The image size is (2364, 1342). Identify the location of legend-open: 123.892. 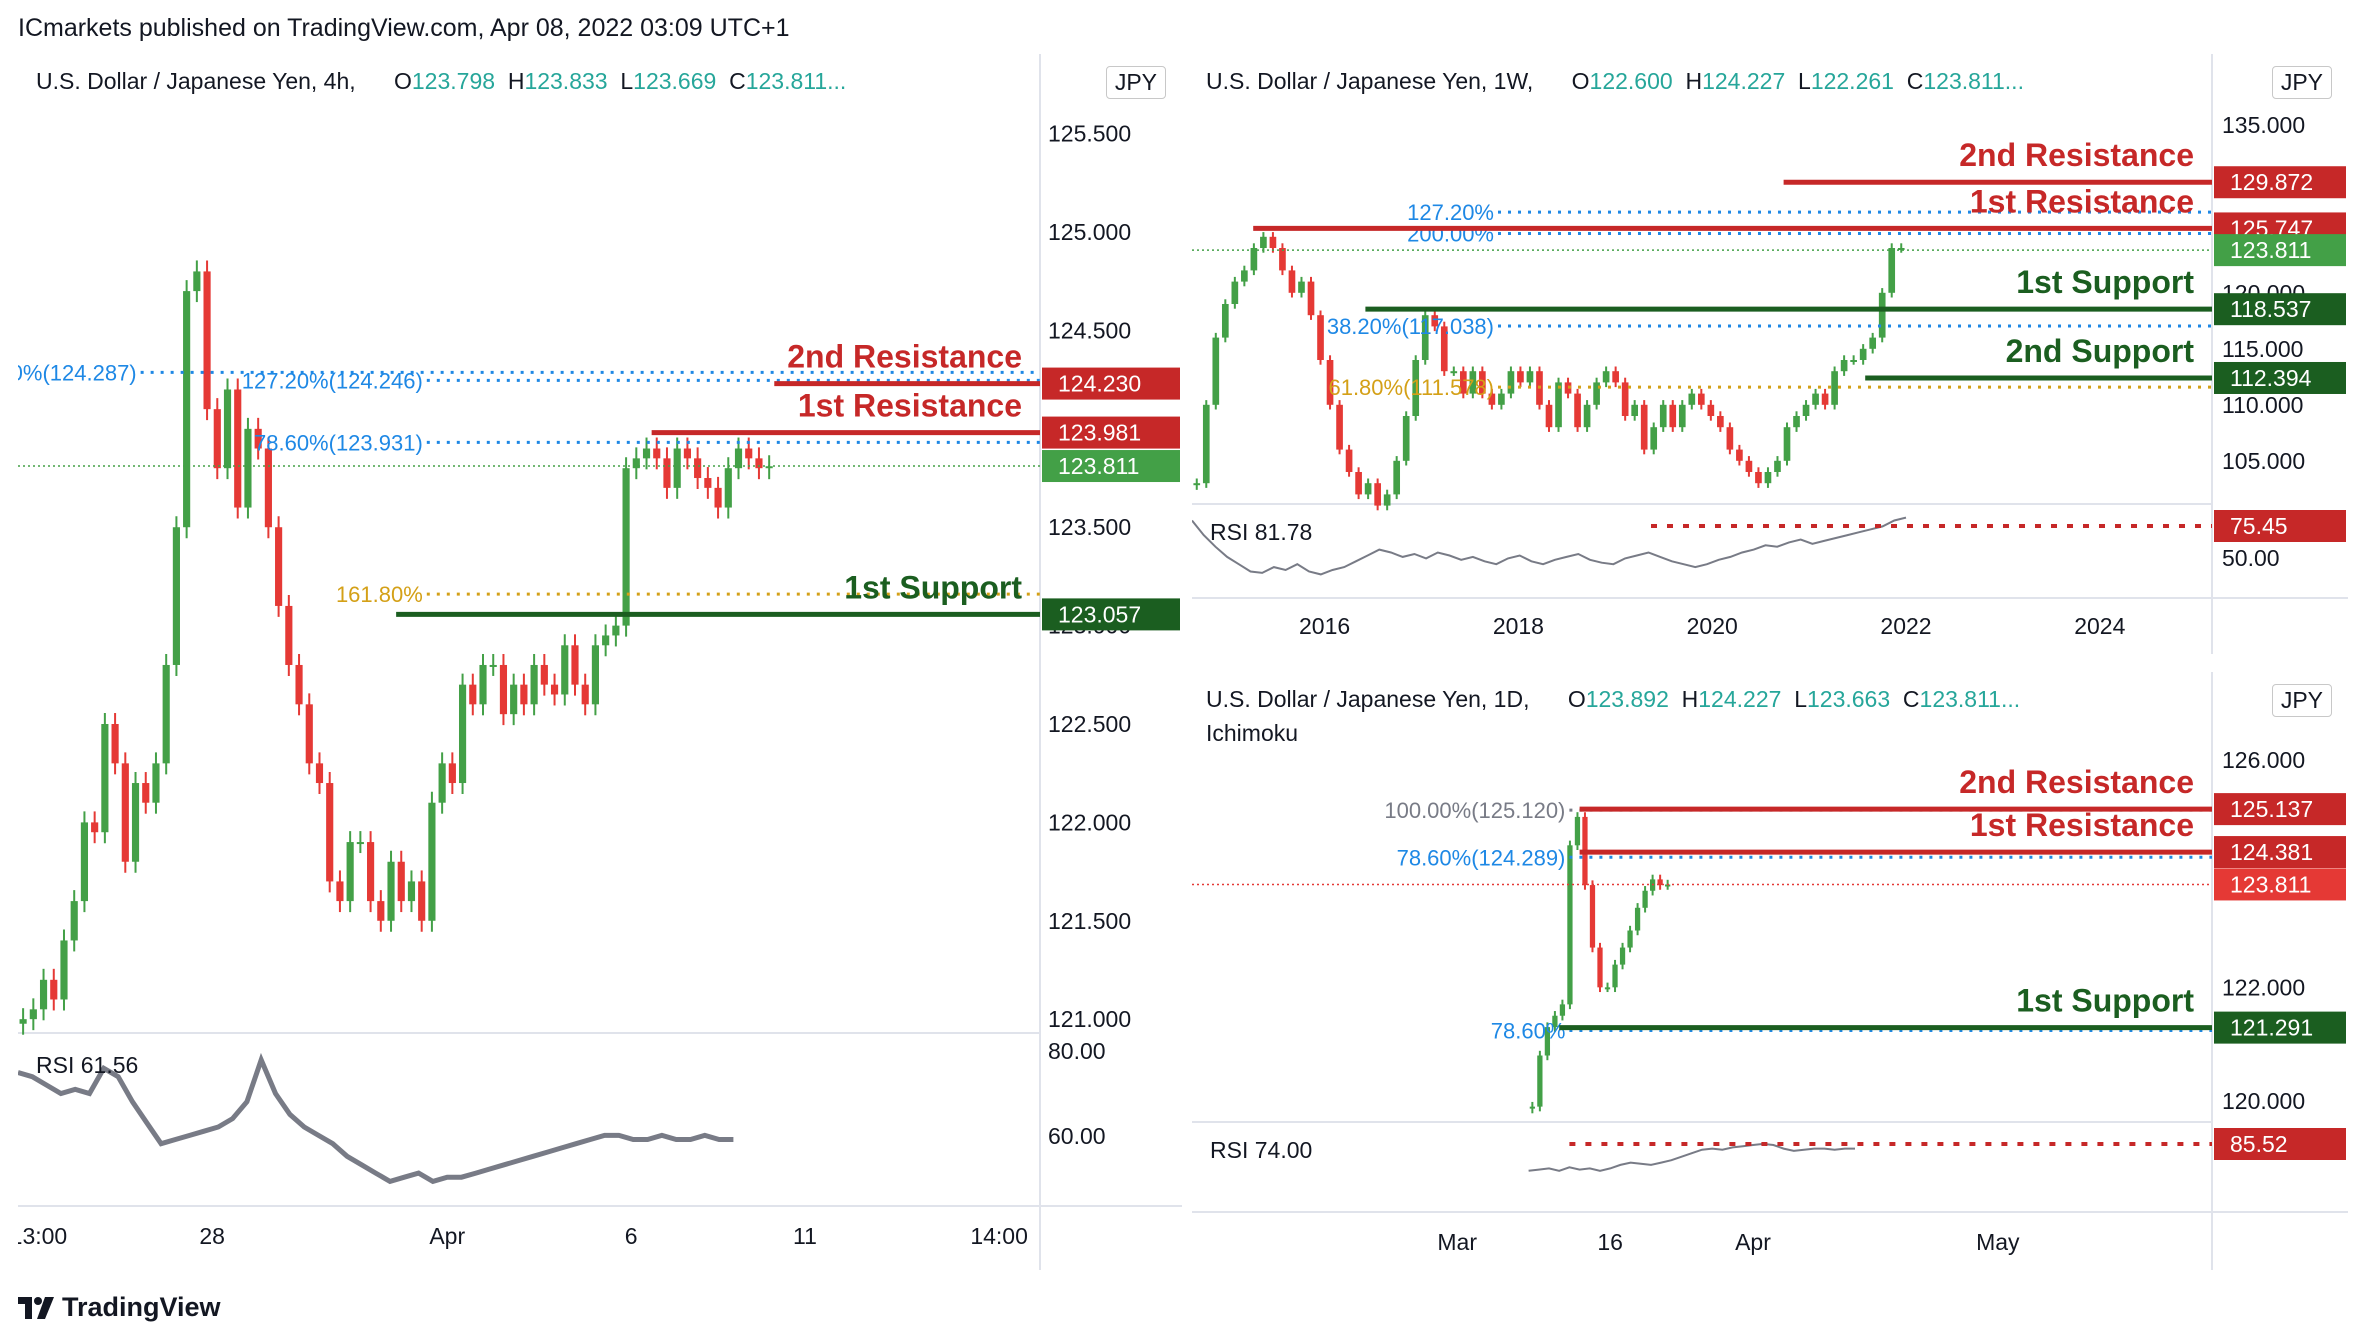
(1627, 699).